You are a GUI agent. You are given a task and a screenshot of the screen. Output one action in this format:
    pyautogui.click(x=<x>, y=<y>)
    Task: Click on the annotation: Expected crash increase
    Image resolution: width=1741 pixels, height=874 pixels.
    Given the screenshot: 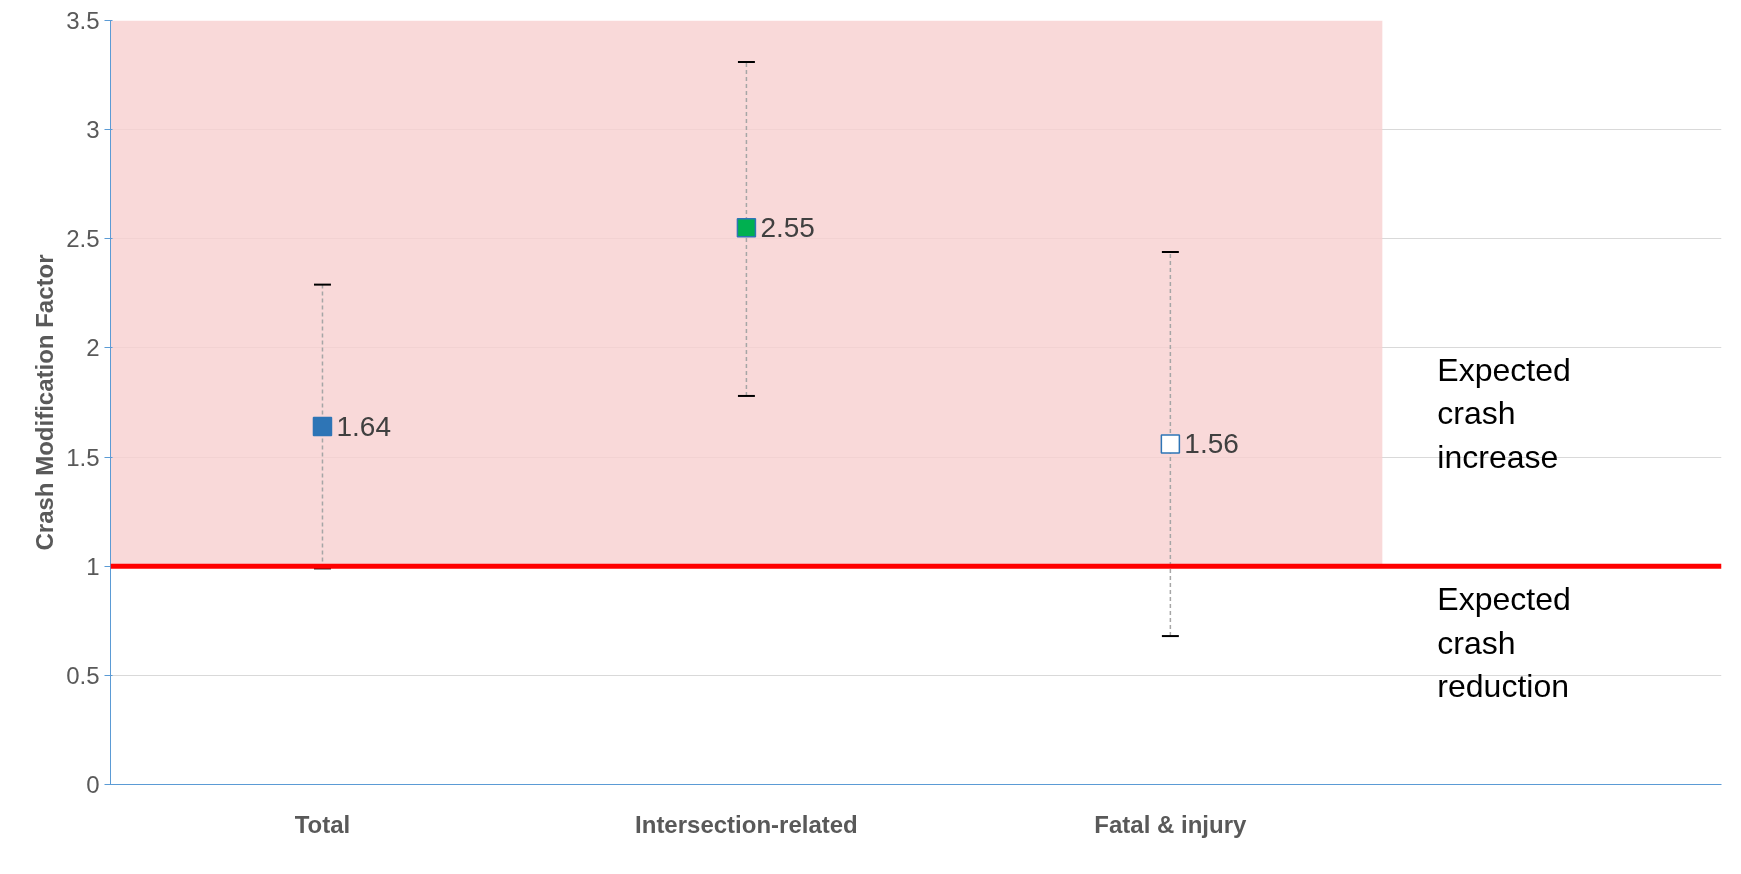 What is the action you would take?
    pyautogui.click(x=1504, y=413)
    